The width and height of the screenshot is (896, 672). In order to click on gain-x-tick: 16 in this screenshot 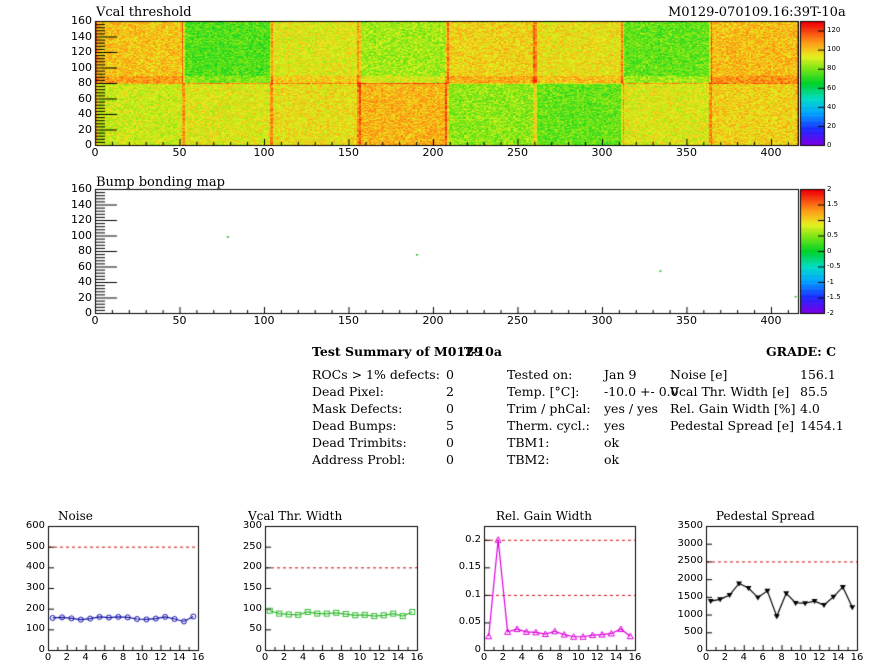, I will do `click(635, 657)`.